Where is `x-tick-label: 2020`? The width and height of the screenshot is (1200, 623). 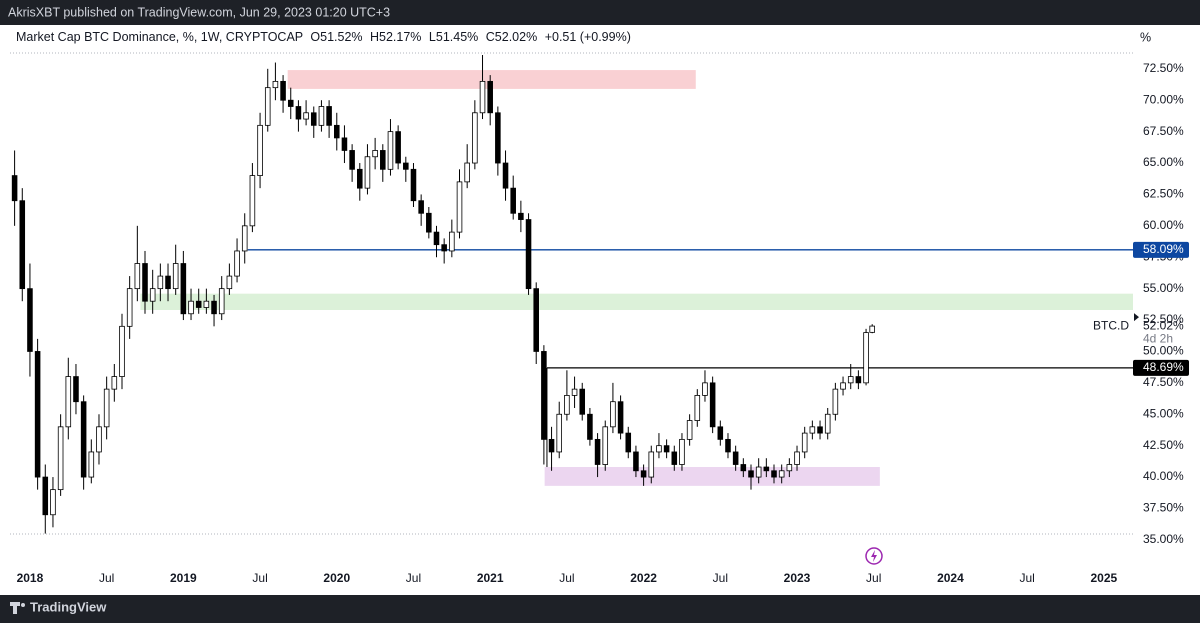 x-tick-label: 2020 is located at coordinates (336, 578).